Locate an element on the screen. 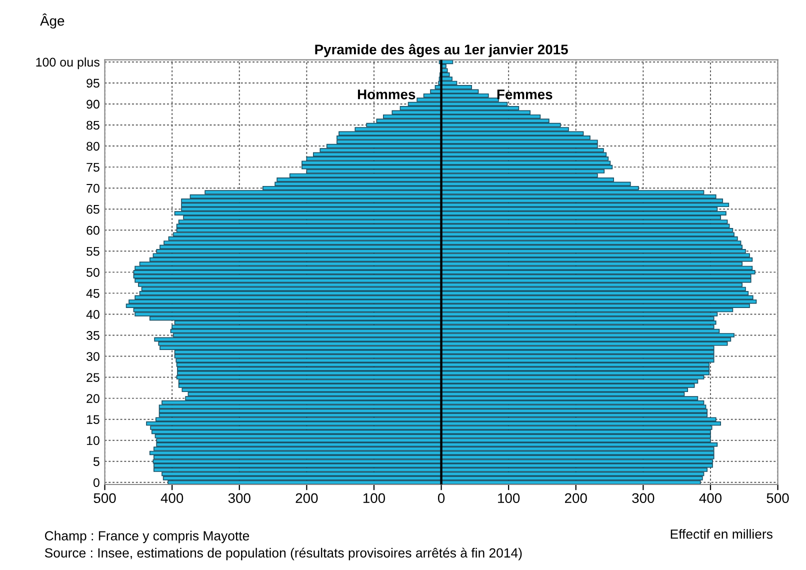  y-tick-label: 45 is located at coordinates (93, 293).